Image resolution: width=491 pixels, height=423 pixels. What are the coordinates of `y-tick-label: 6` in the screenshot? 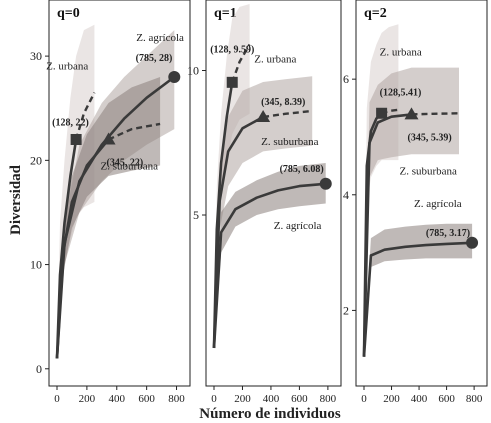 It's located at (346, 79).